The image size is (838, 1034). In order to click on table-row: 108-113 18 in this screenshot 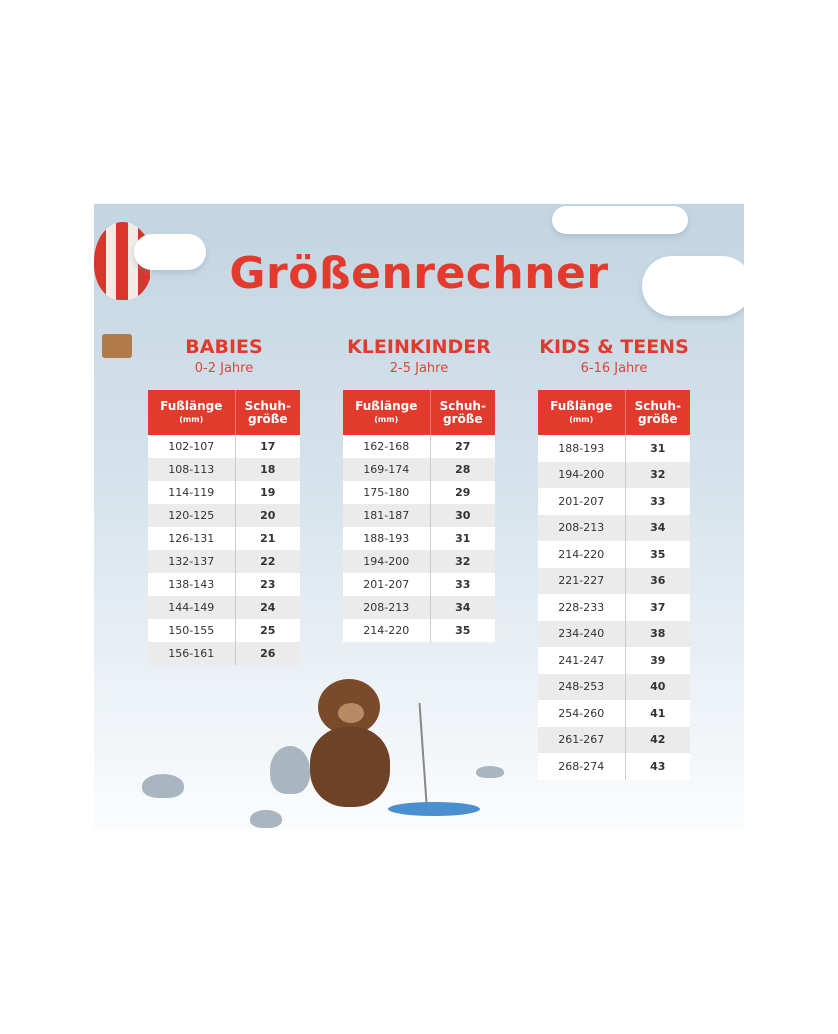, I will do `click(224, 469)`.